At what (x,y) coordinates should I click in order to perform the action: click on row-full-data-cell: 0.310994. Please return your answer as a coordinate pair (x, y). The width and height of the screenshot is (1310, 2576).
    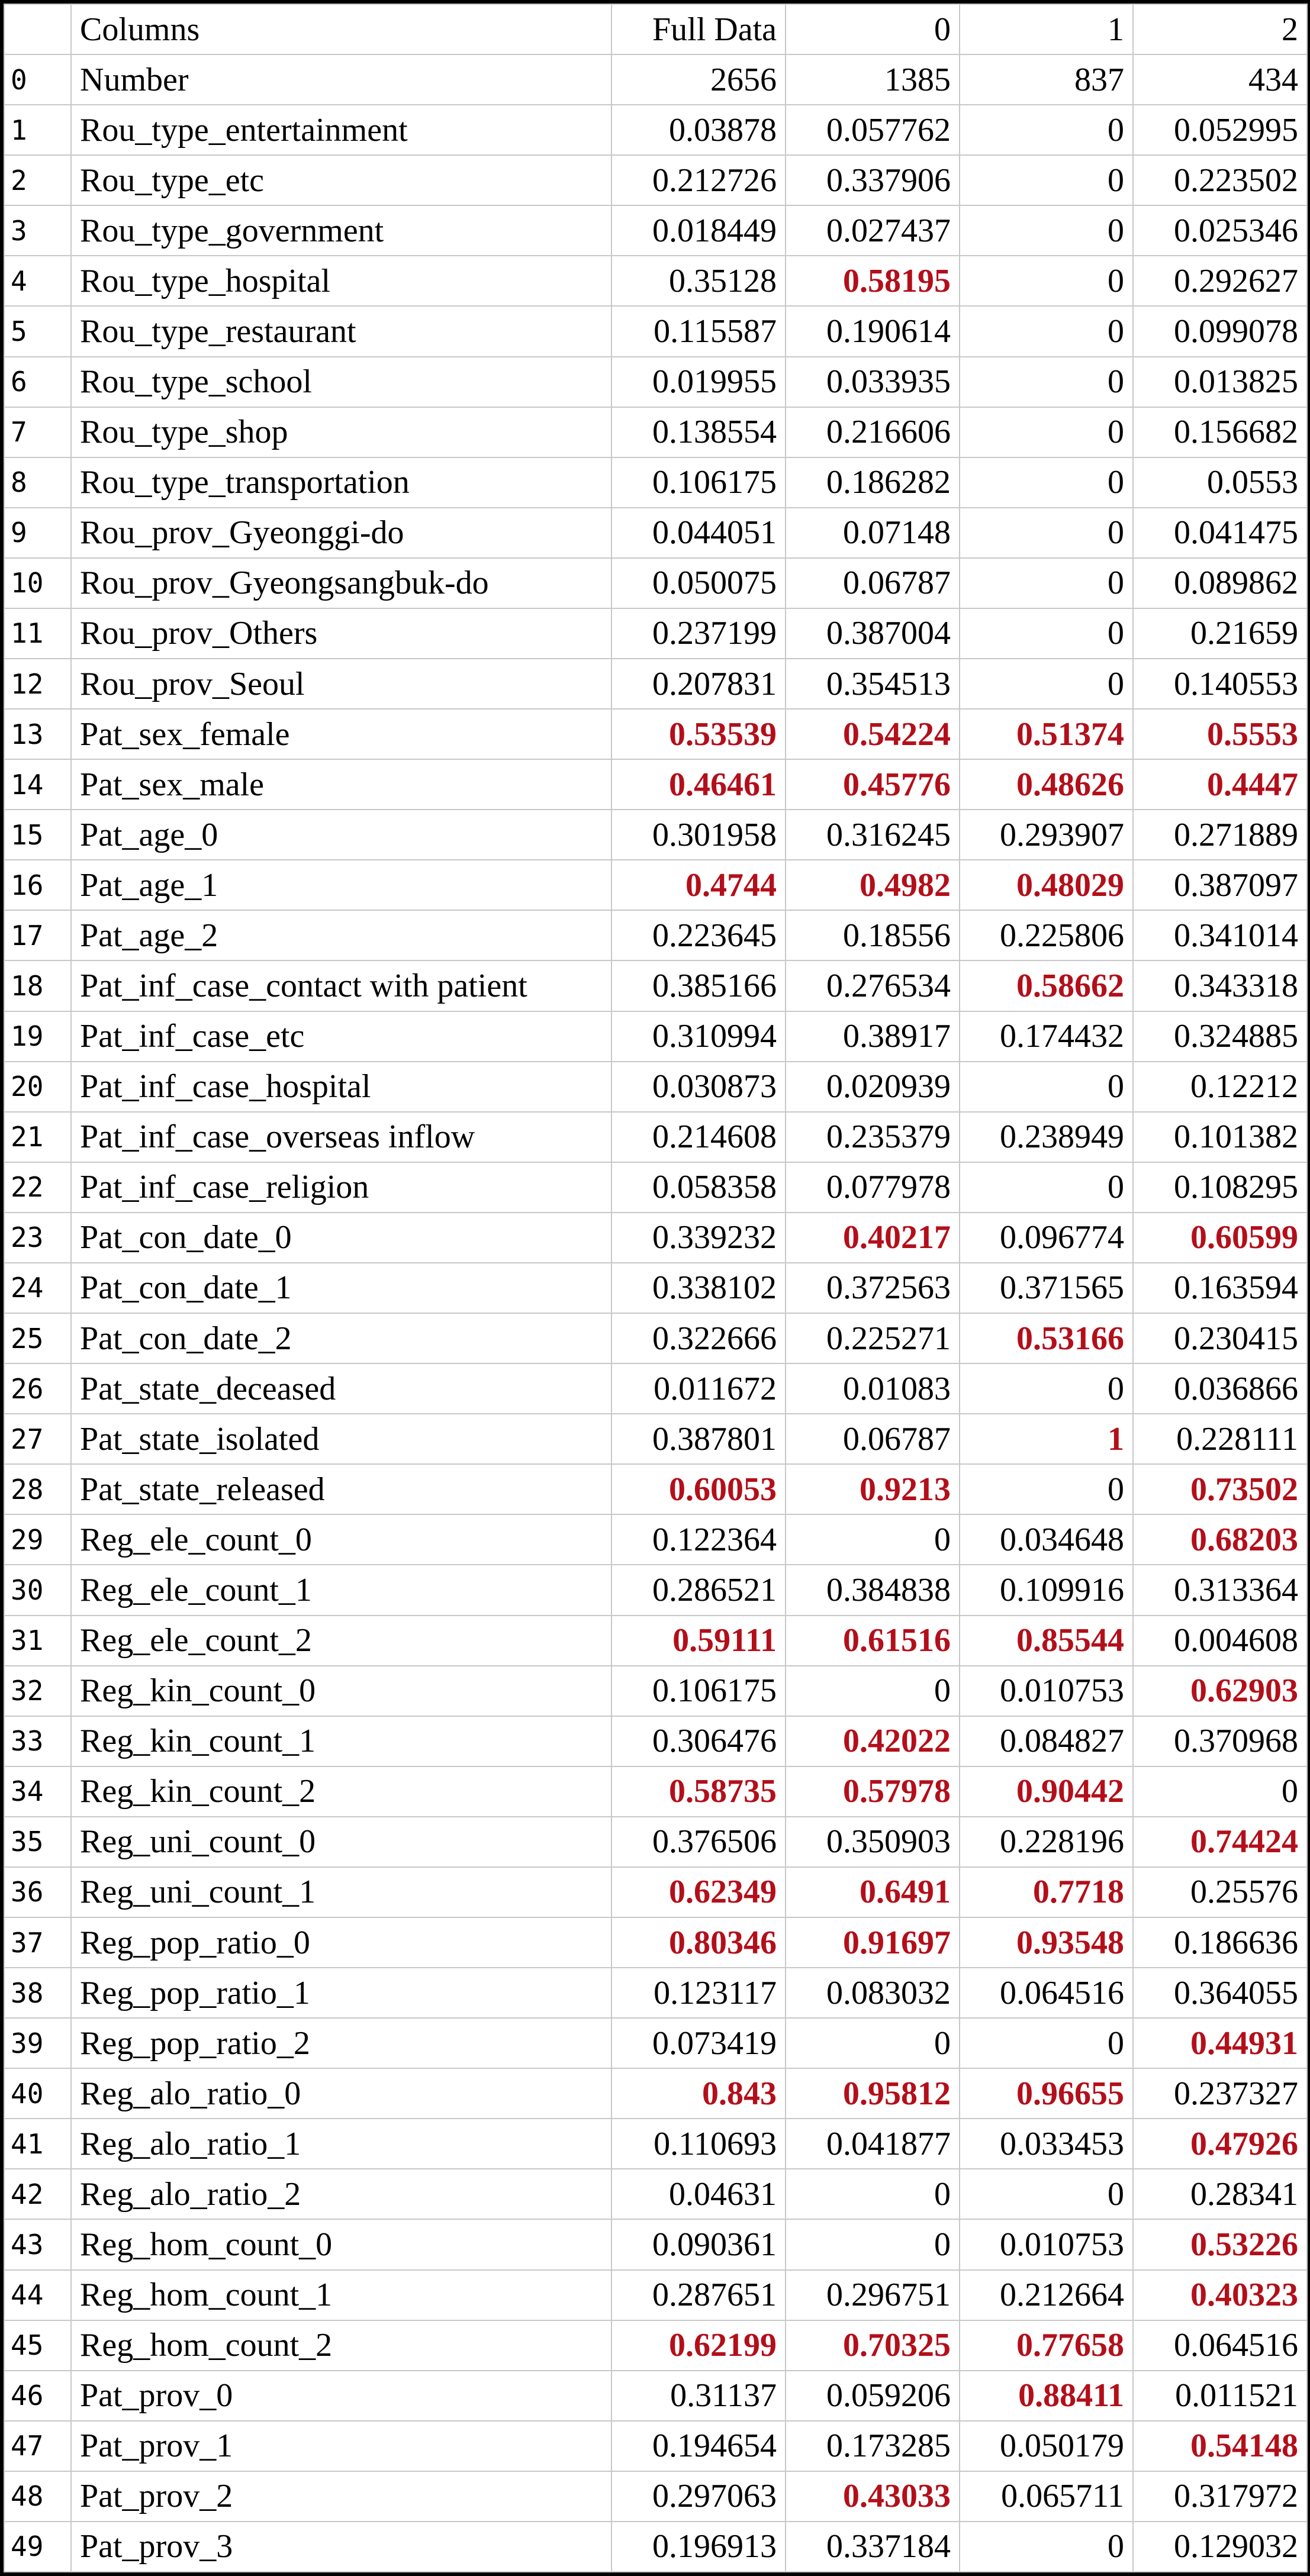
    Looking at the image, I should click on (698, 1036).